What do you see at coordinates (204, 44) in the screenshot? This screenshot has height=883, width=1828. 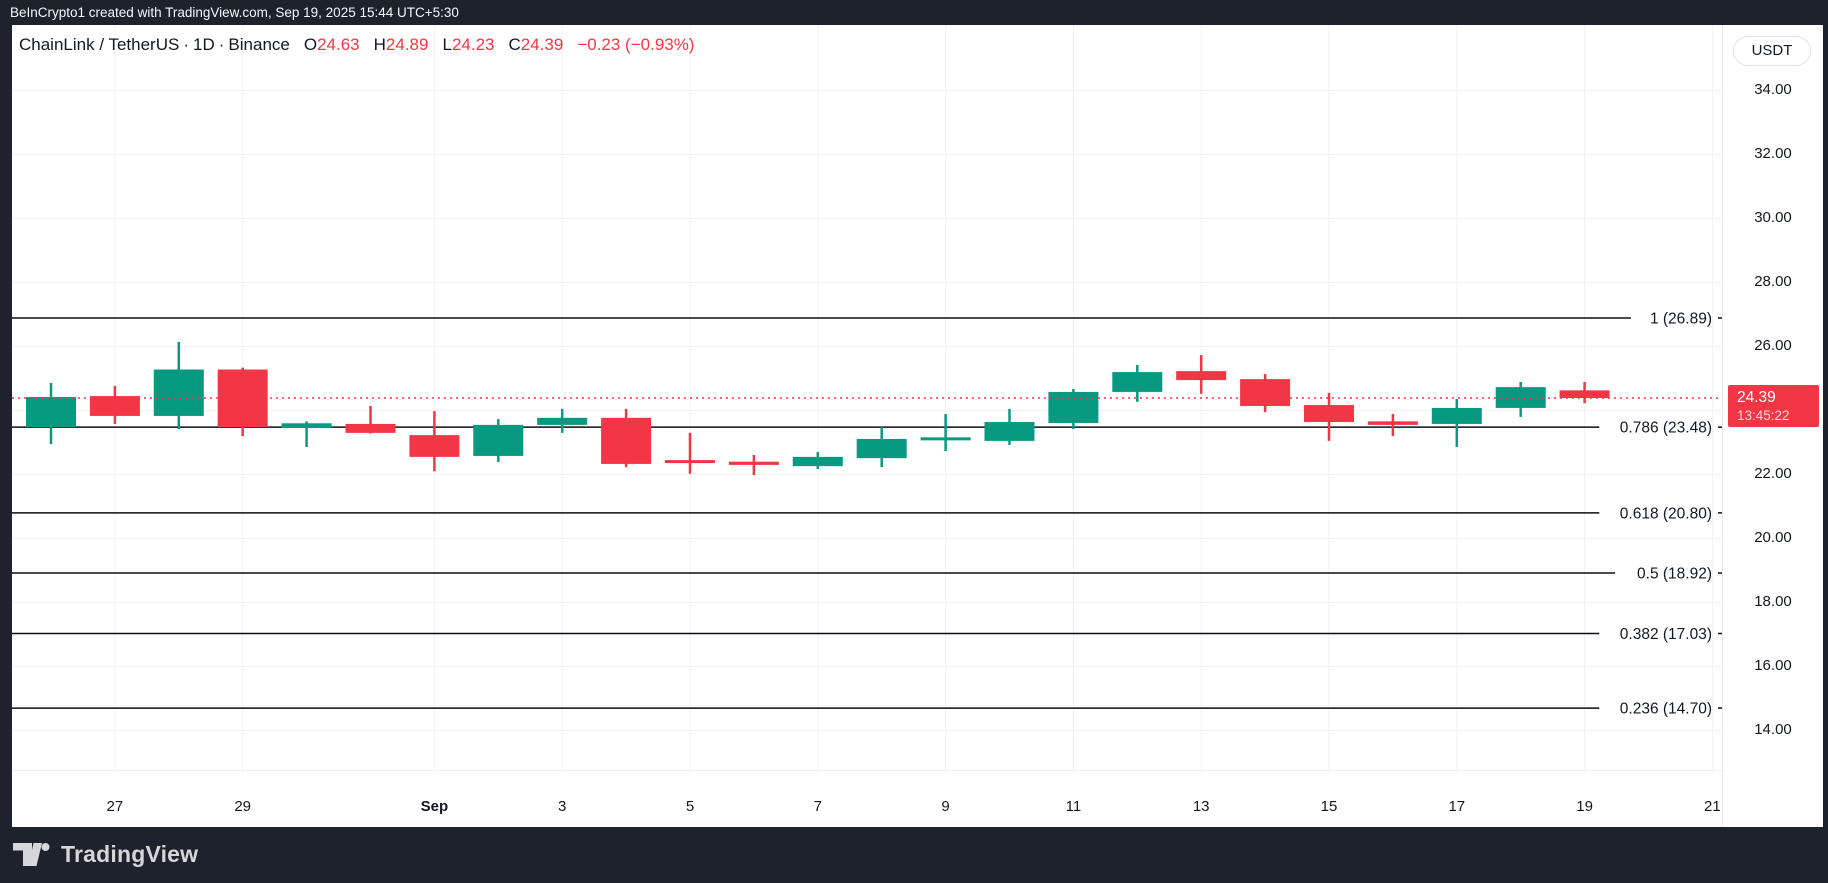 I see `interval-label: 1D` at bounding box center [204, 44].